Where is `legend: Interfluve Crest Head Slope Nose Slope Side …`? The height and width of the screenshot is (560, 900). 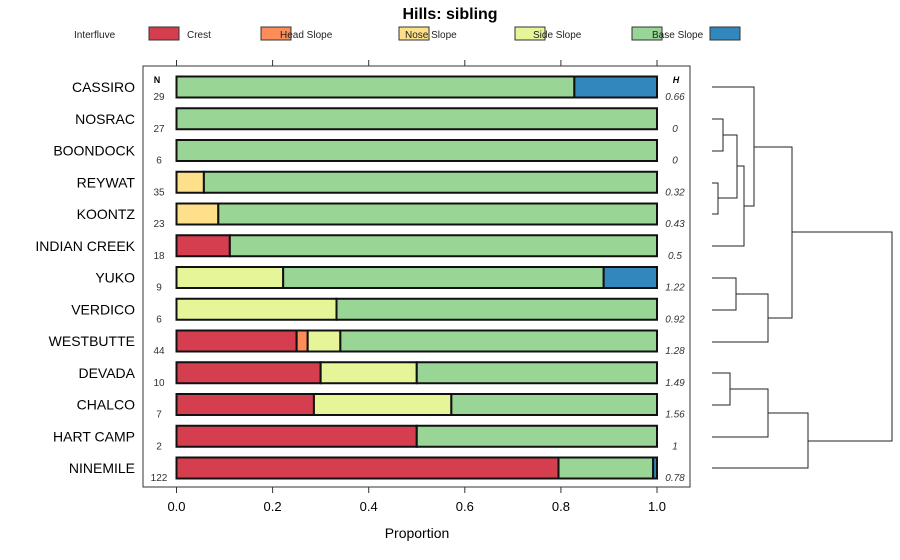 legend: Interfluve Crest Head Slope Nose Slope Side … is located at coordinates (407, 33).